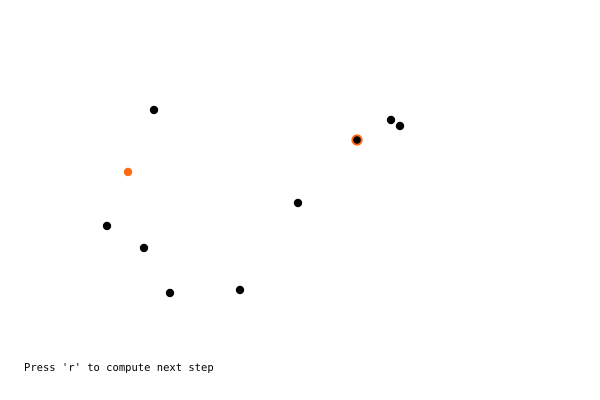 The height and width of the screenshot is (400, 600). Describe the element at coordinates (119, 368) in the screenshot. I see `instruction-text: Press 'r' to compute next step` at that location.